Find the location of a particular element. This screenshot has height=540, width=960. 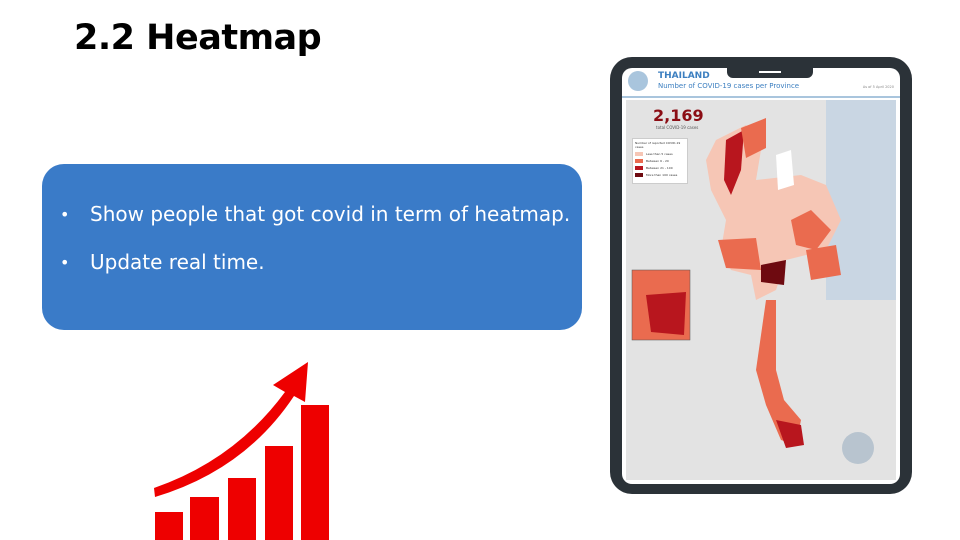

legend-item: More than 100 cases is located at coordinates (660, 175).